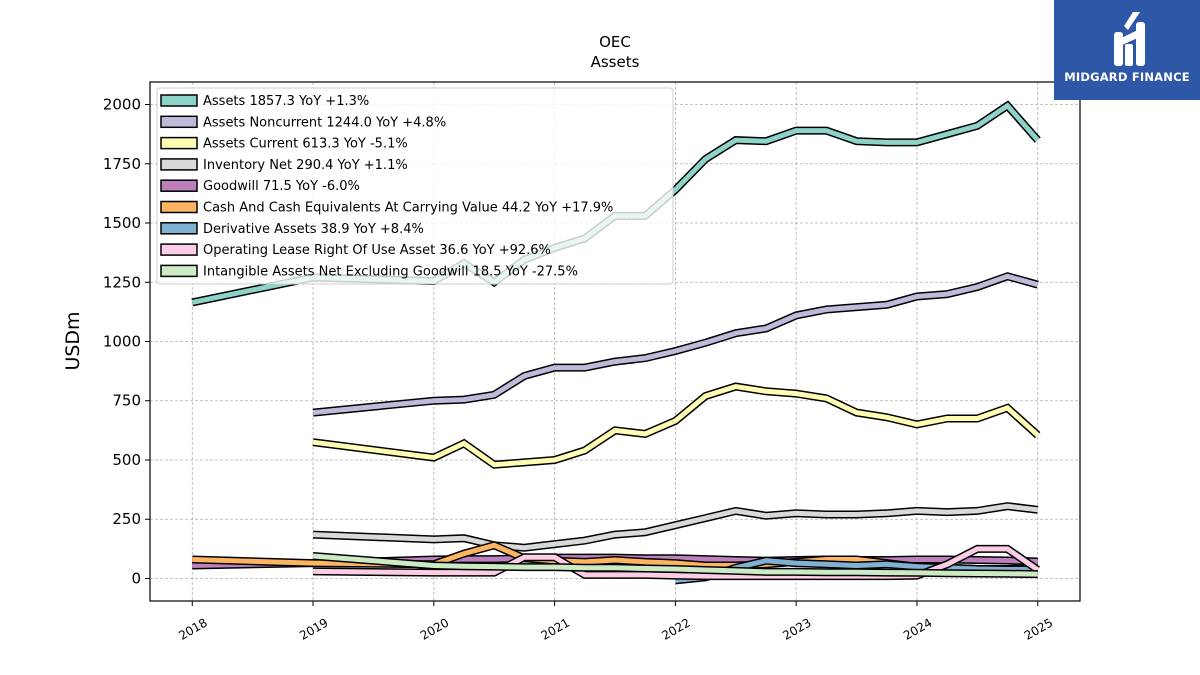  I want to click on y-tick-label: 1500, so click(122, 223).